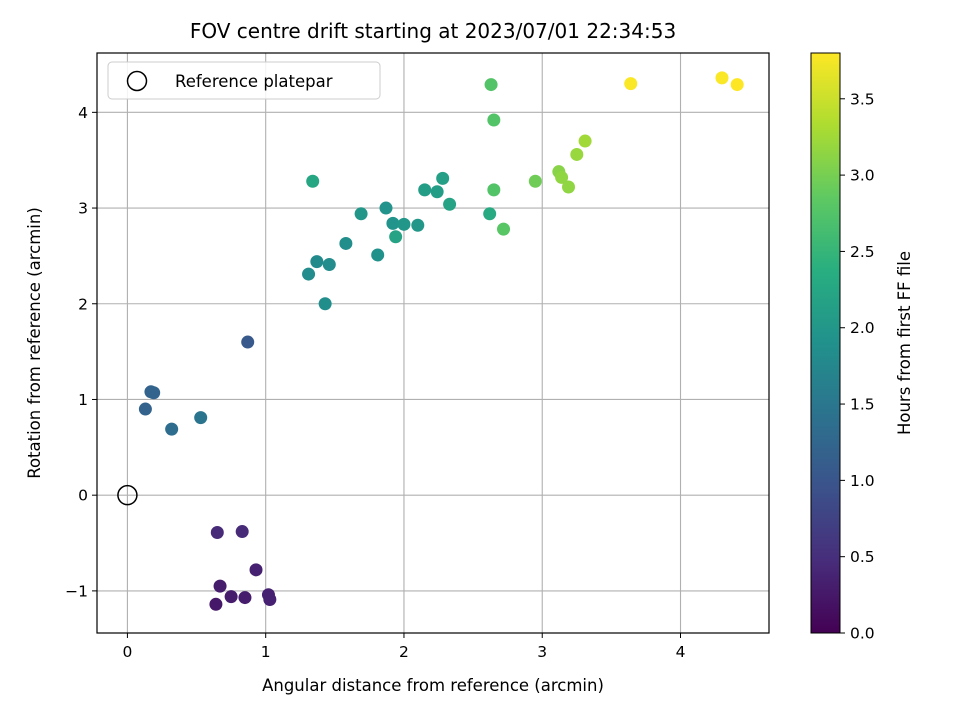 This screenshot has width=960, height=720. What do you see at coordinates (83, 113) in the screenshot?
I see `y-tick-label: 4` at bounding box center [83, 113].